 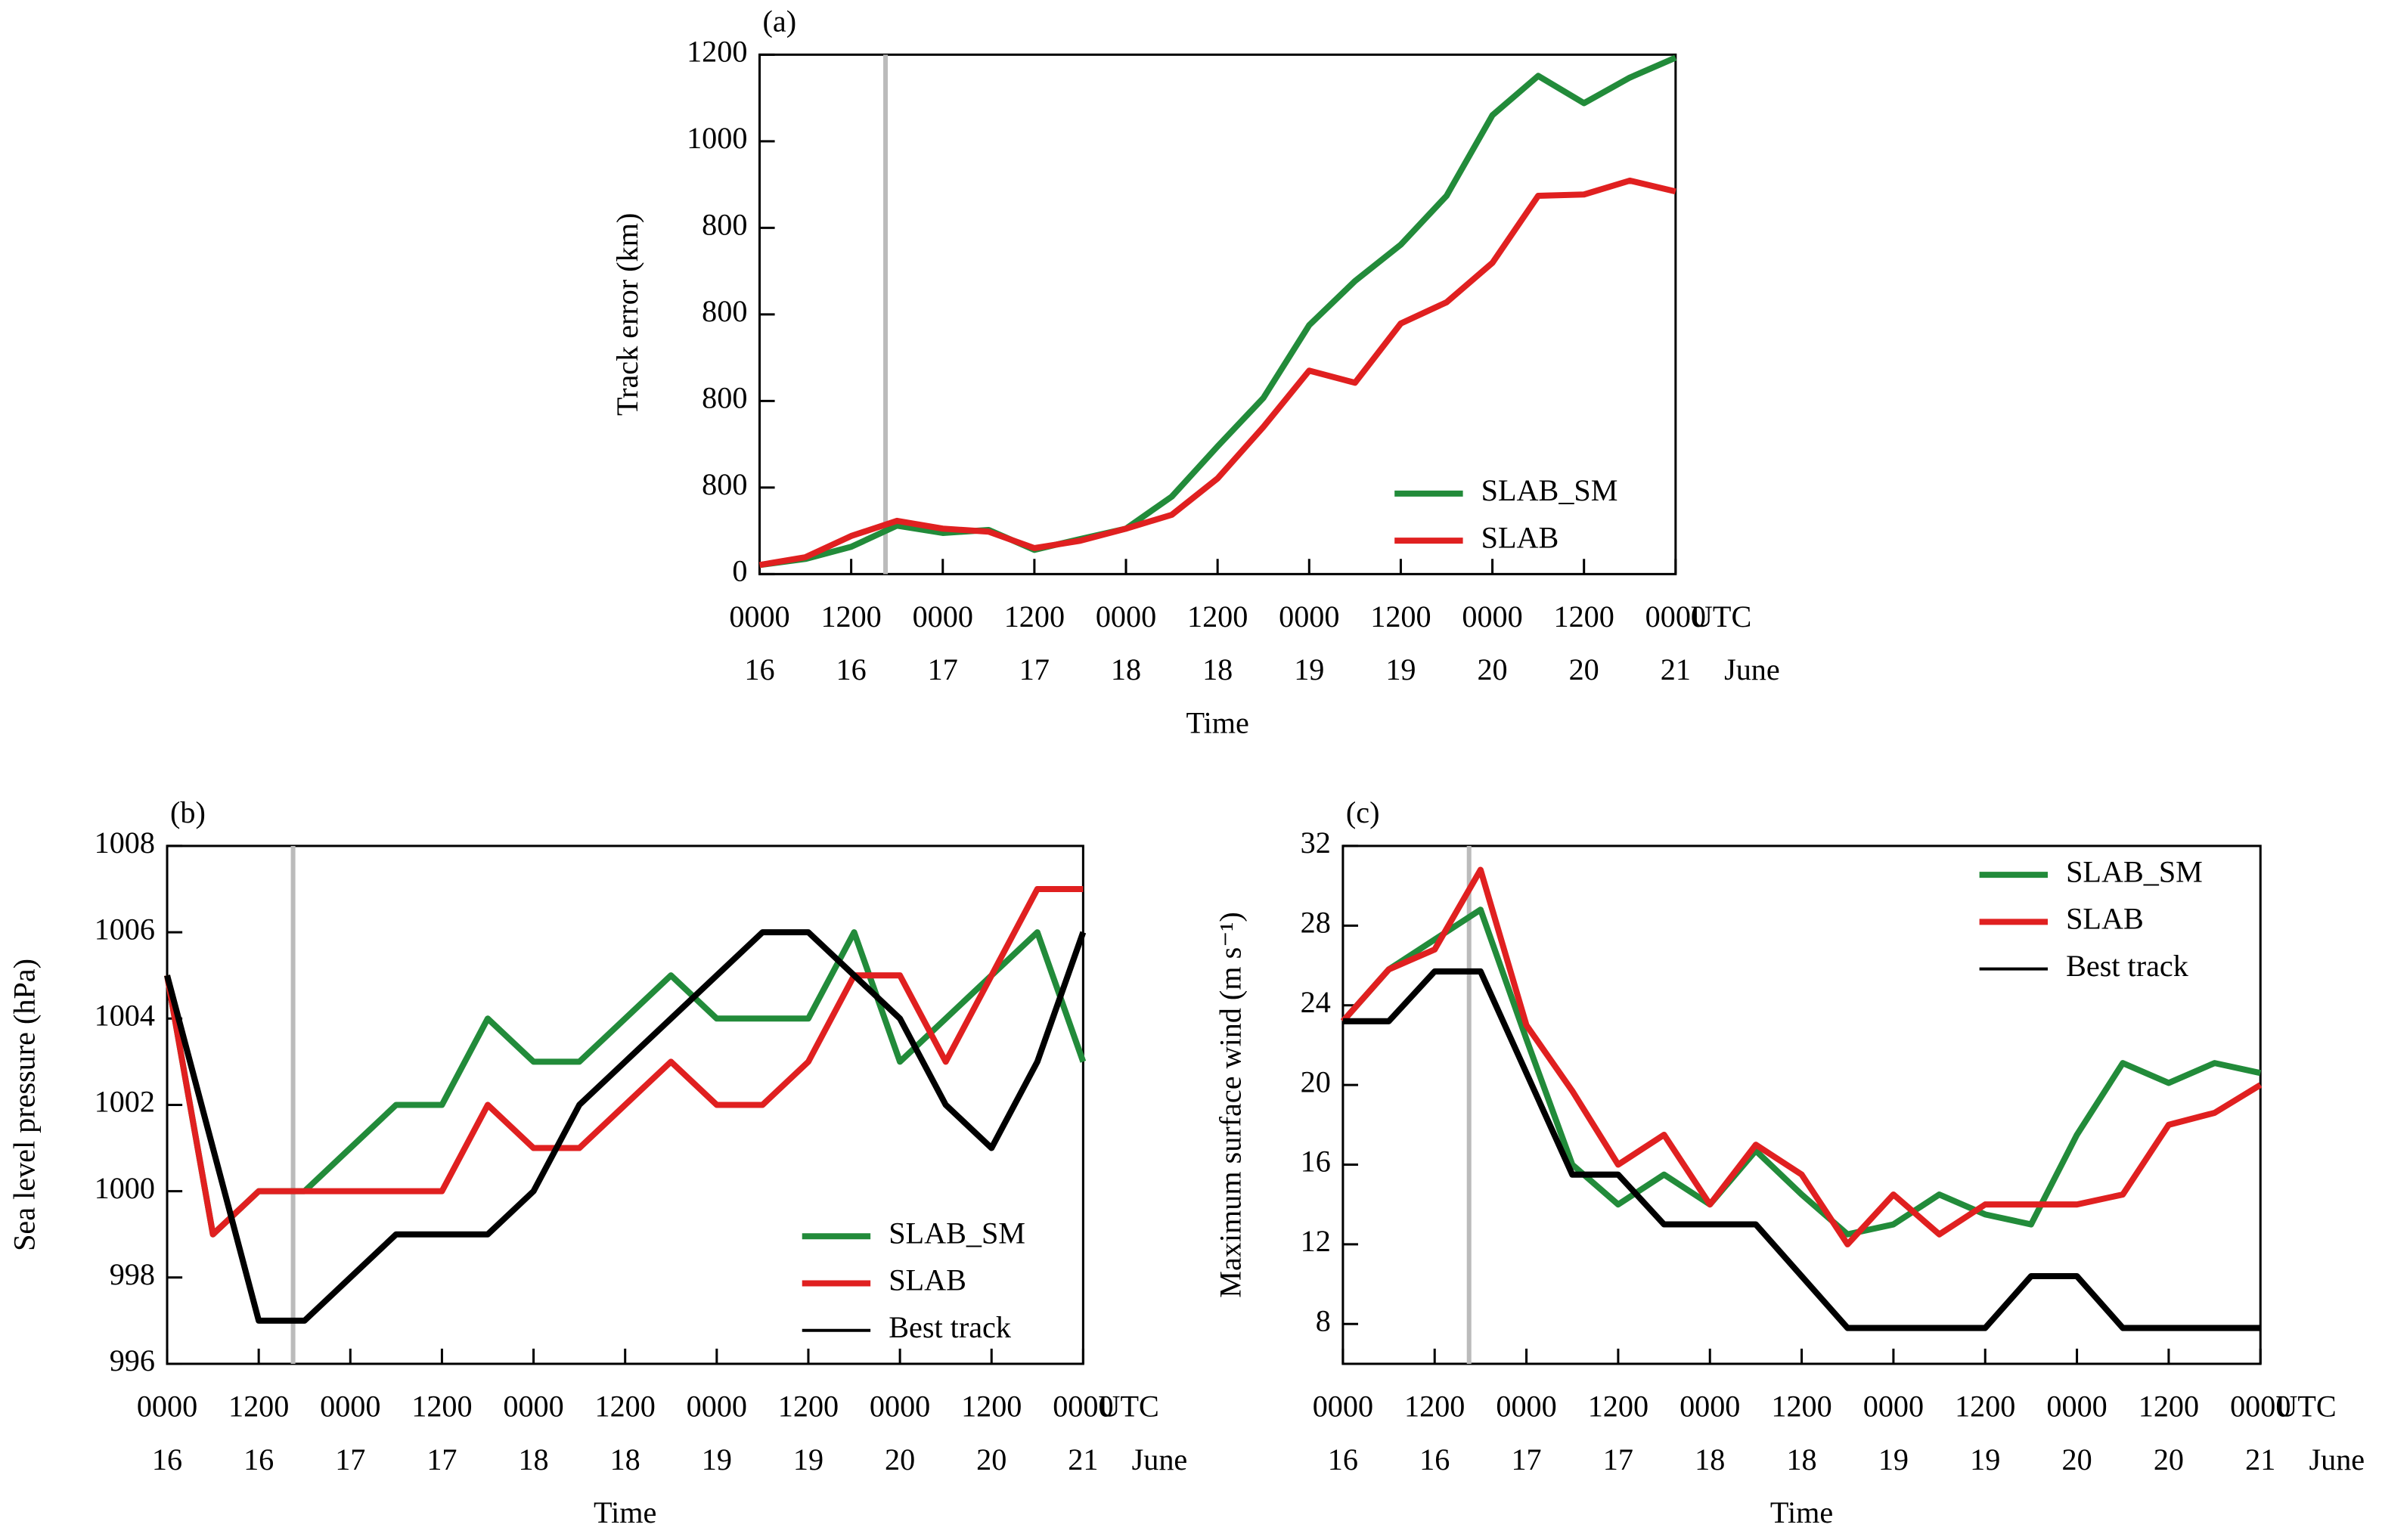 What do you see at coordinates (125, 1016) in the screenshot?
I see `y-tick-label: 1004` at bounding box center [125, 1016].